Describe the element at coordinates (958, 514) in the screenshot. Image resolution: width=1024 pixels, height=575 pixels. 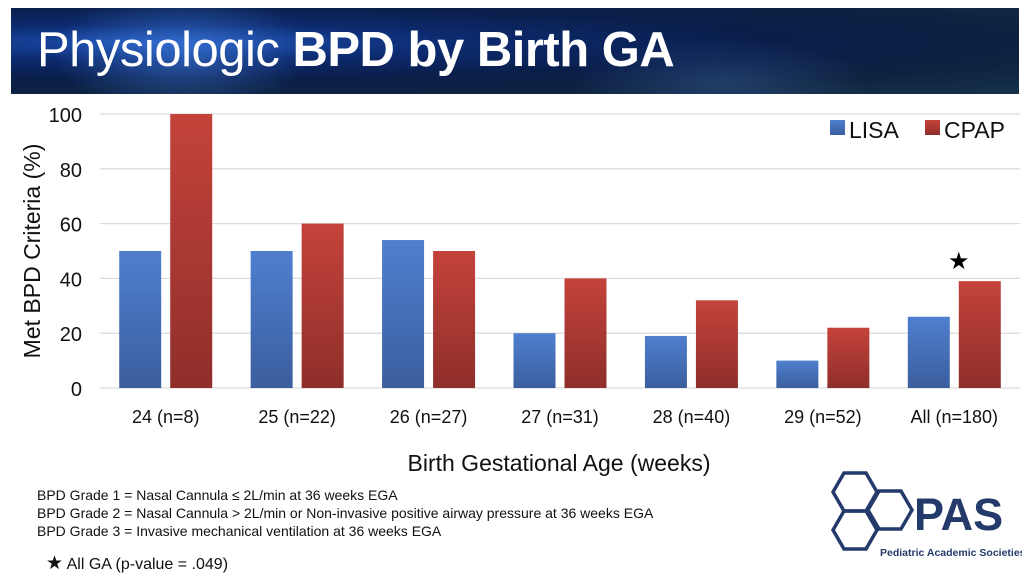
I see `logo-name: PAS` at that location.